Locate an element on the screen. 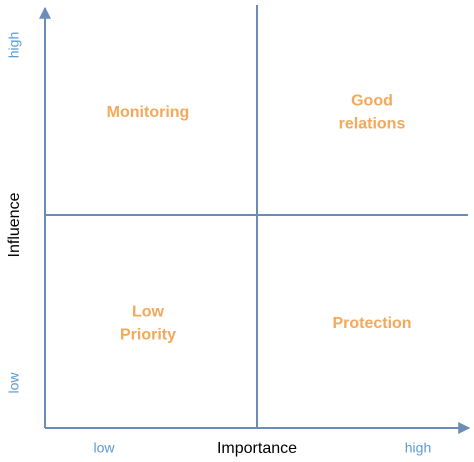  x-low-label: low is located at coordinates (104, 448).